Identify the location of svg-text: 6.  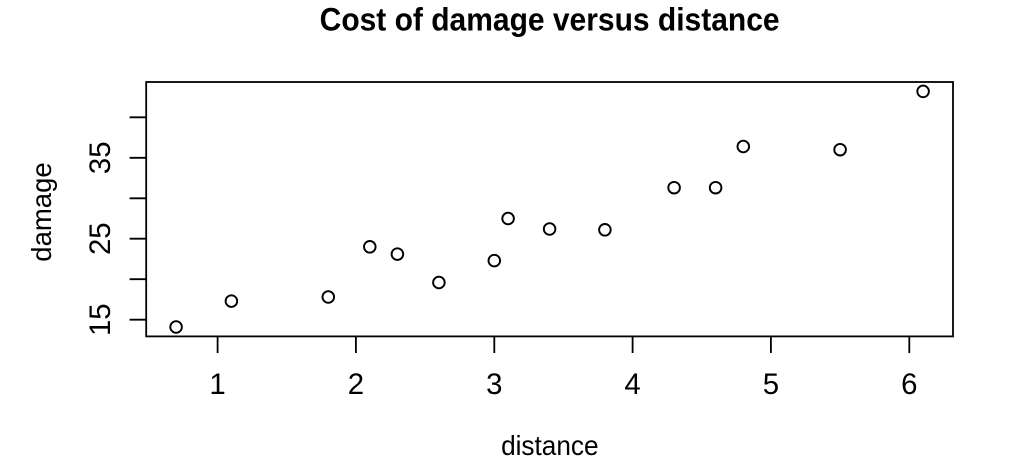
(909, 384).